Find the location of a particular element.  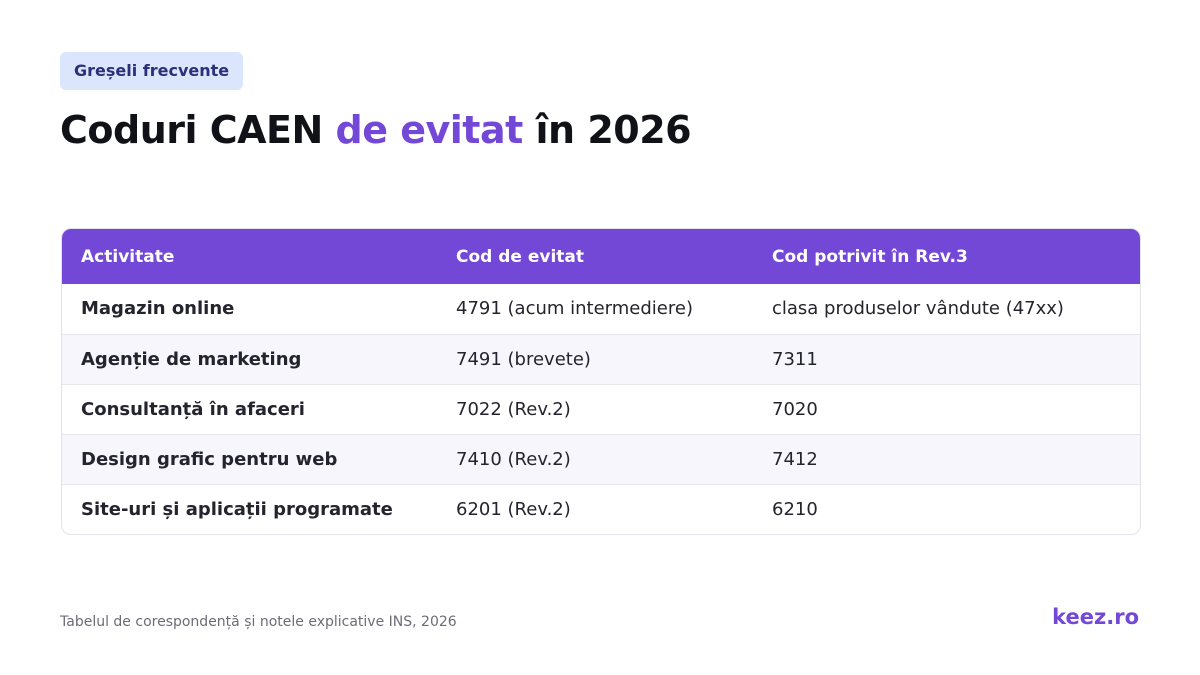

title-accent: de evitat is located at coordinates (429, 130).